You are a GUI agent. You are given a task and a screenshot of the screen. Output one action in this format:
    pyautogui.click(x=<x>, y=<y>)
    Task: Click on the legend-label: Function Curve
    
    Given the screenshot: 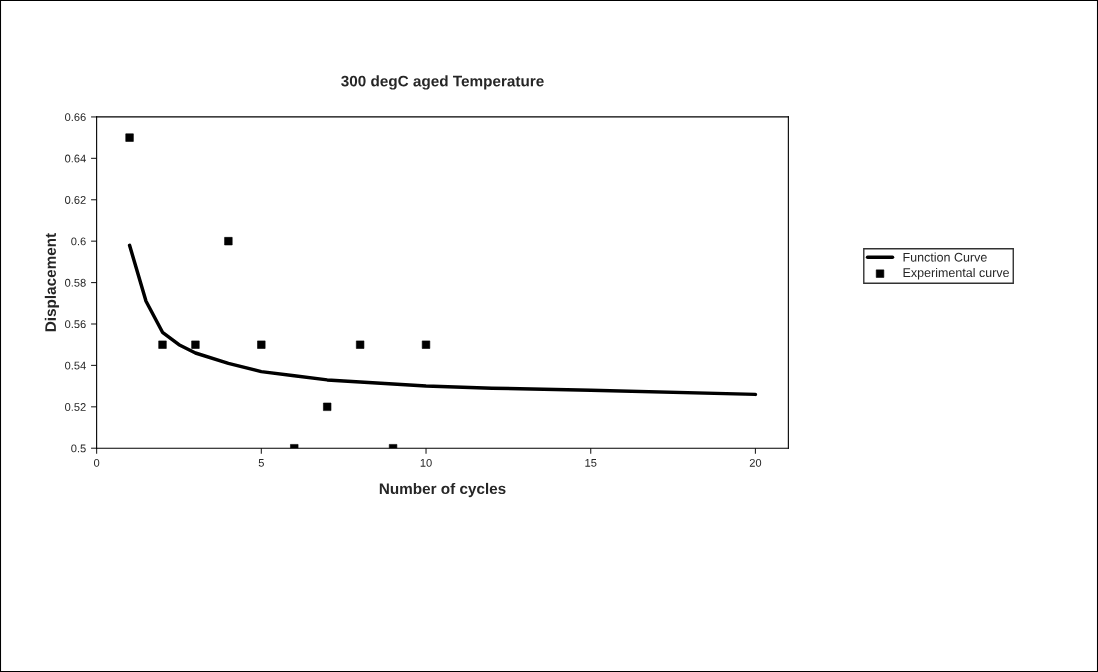 What is the action you would take?
    pyautogui.click(x=945, y=257)
    